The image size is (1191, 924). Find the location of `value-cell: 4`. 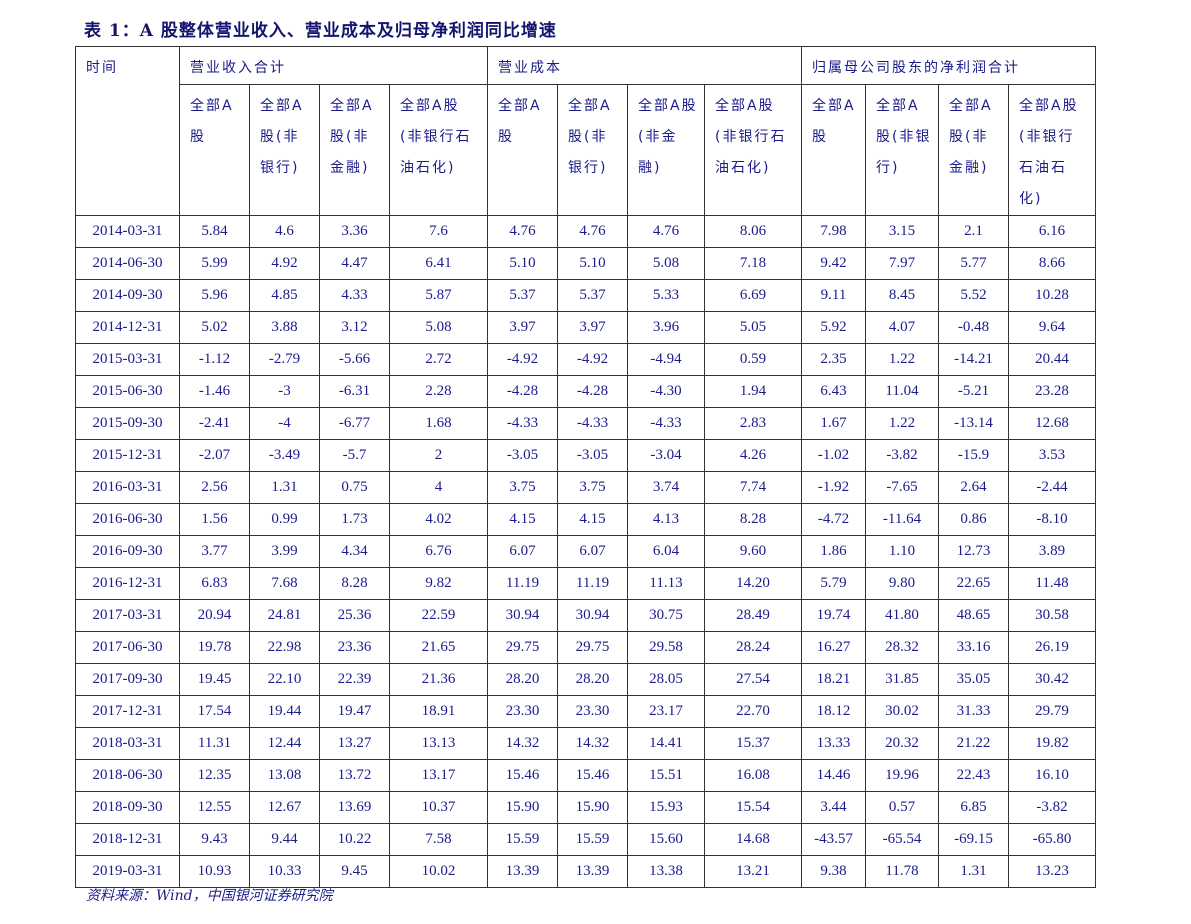

value-cell: 4 is located at coordinates (438, 487).